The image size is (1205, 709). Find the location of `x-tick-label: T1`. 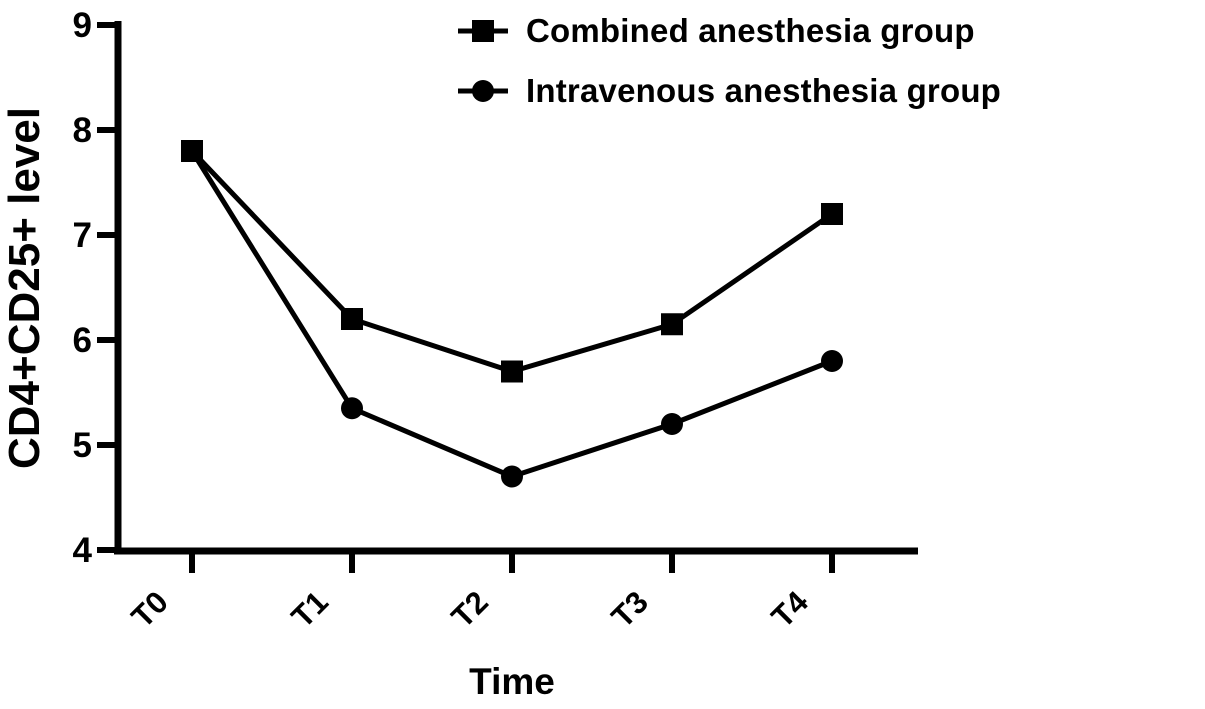

x-tick-label: T1 is located at coordinates (310, 609).